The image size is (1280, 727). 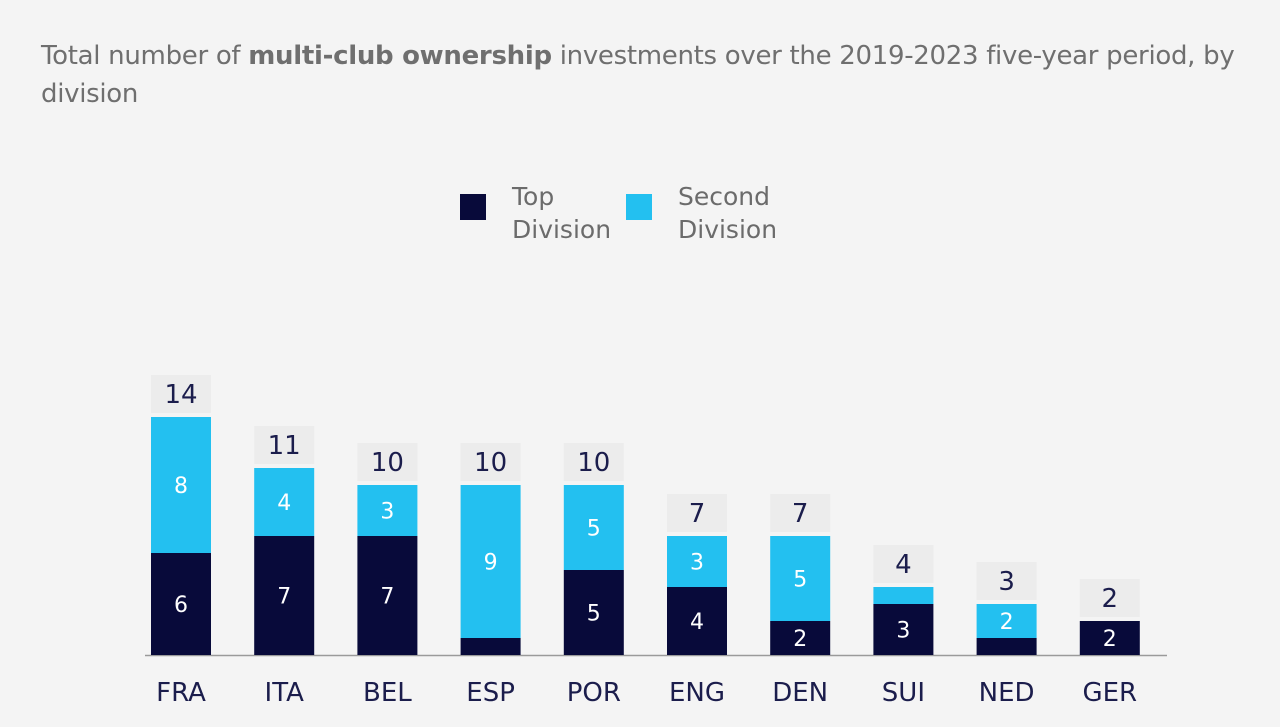 I want to click on total-label-ger: 2, so click(x=1110, y=599).